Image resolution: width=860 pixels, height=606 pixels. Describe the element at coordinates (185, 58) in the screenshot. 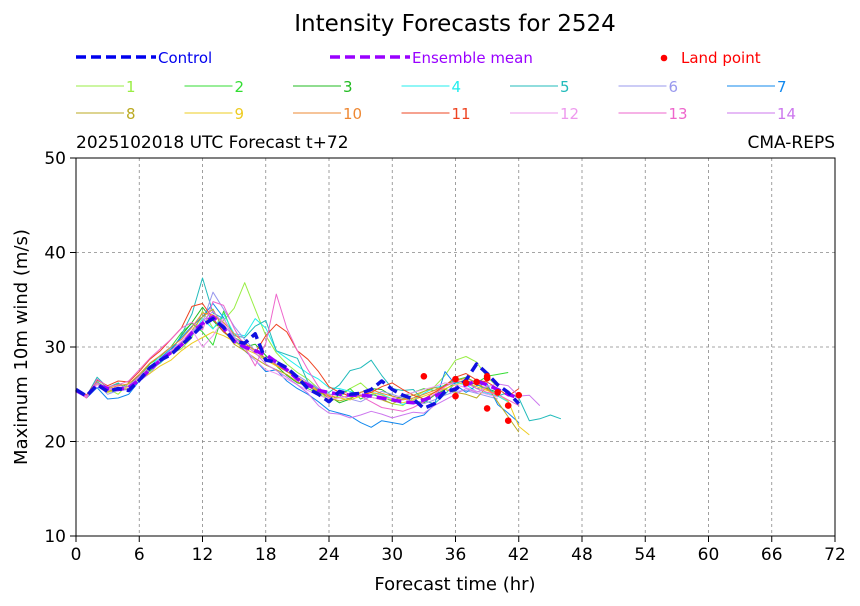

I see `legend-control-label: Control` at that location.